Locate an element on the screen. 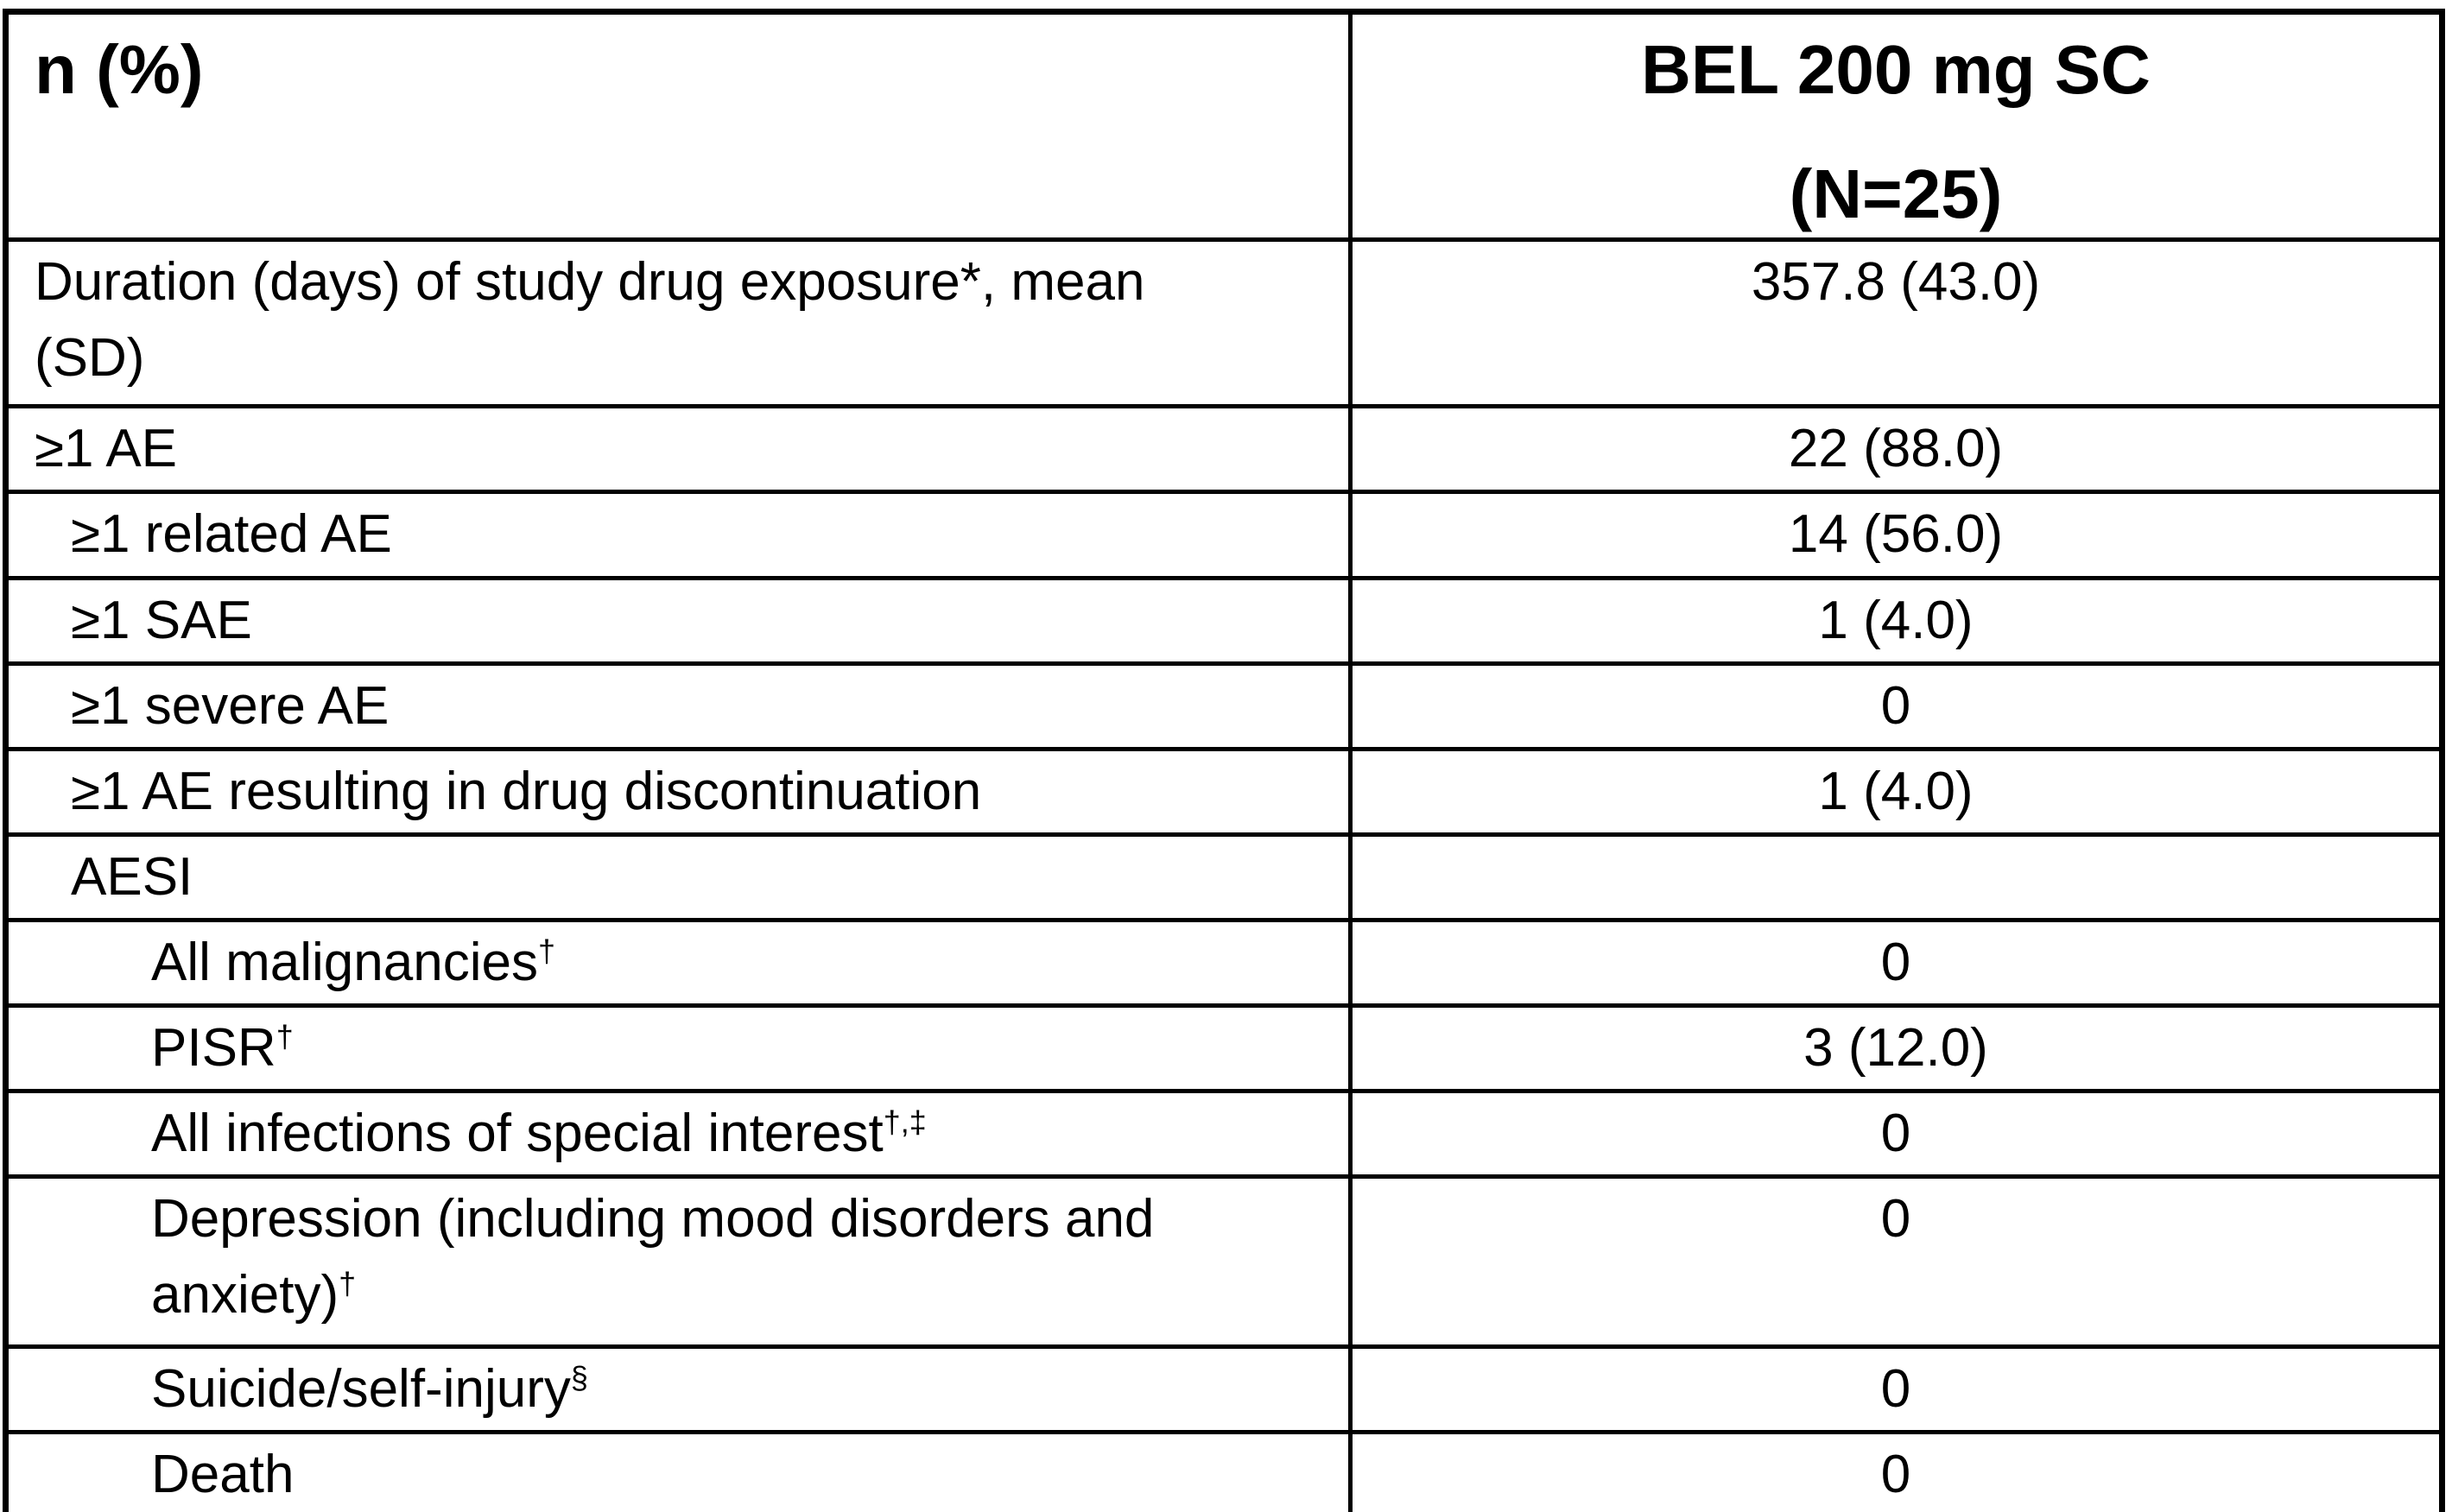  row-label-text: All malignancies is located at coordinates (344, 962).